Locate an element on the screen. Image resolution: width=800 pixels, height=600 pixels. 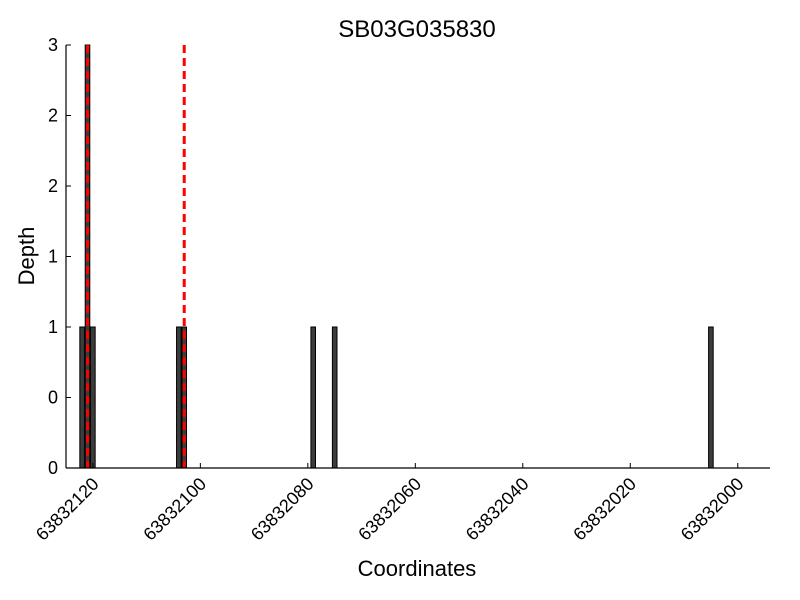
x-tick-label: 63832020 is located at coordinates (604, 509).